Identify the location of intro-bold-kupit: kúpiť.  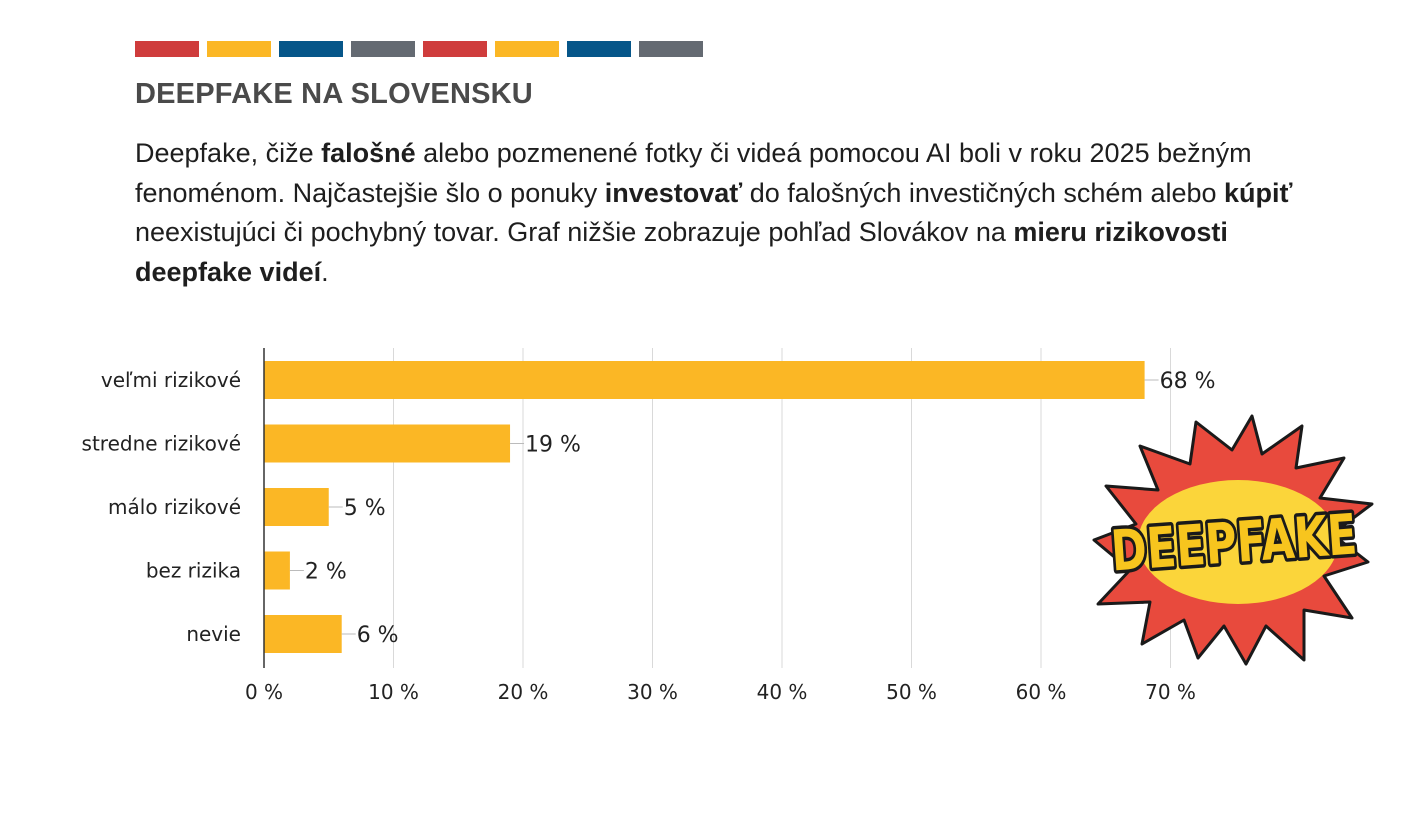
(1258, 192).